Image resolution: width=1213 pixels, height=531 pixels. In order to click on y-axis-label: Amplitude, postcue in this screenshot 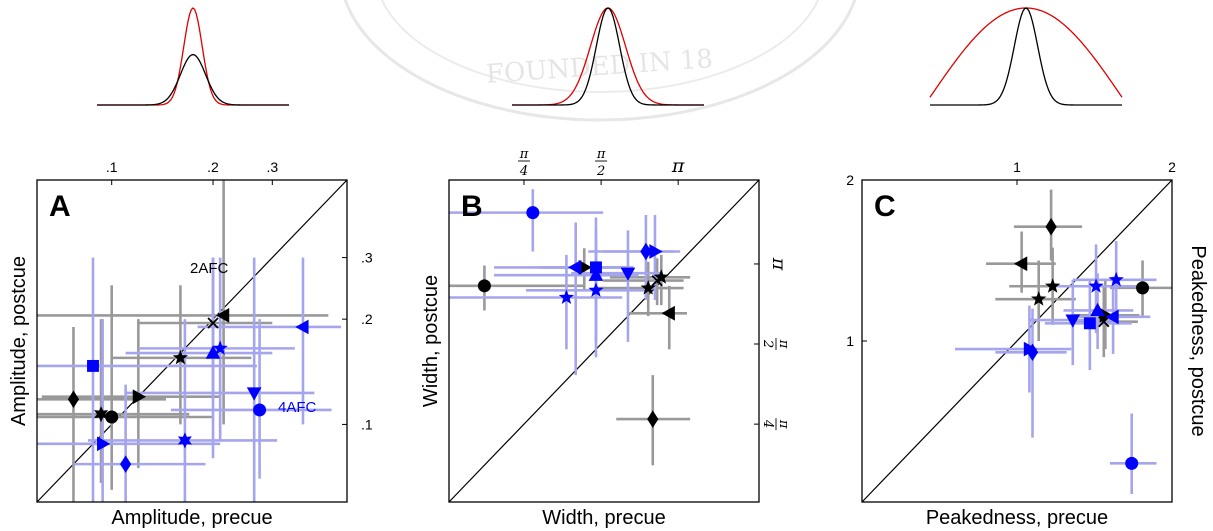, I will do `click(19, 341)`.